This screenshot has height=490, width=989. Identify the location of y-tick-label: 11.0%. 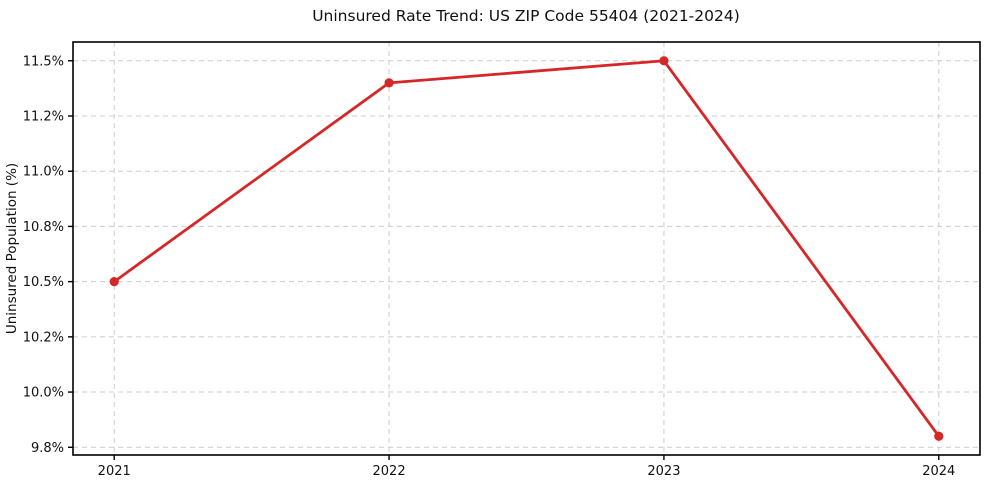
(43, 172).